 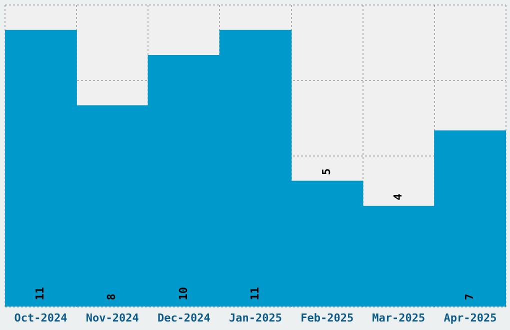 I want to click on x-tick-label: Mar-2025, so click(x=399, y=317).